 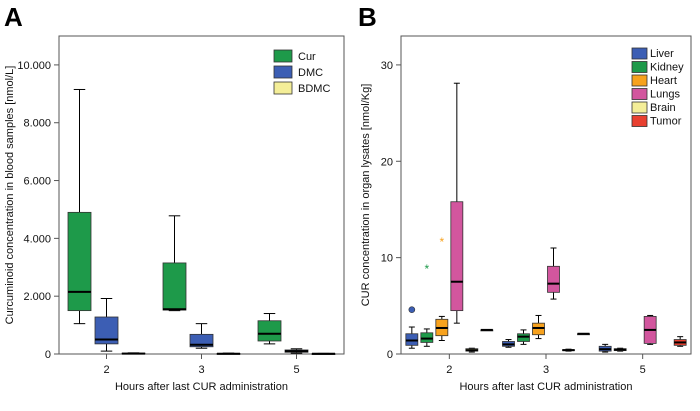 I want to click on box-lungs-3h, so click(x=553, y=273).